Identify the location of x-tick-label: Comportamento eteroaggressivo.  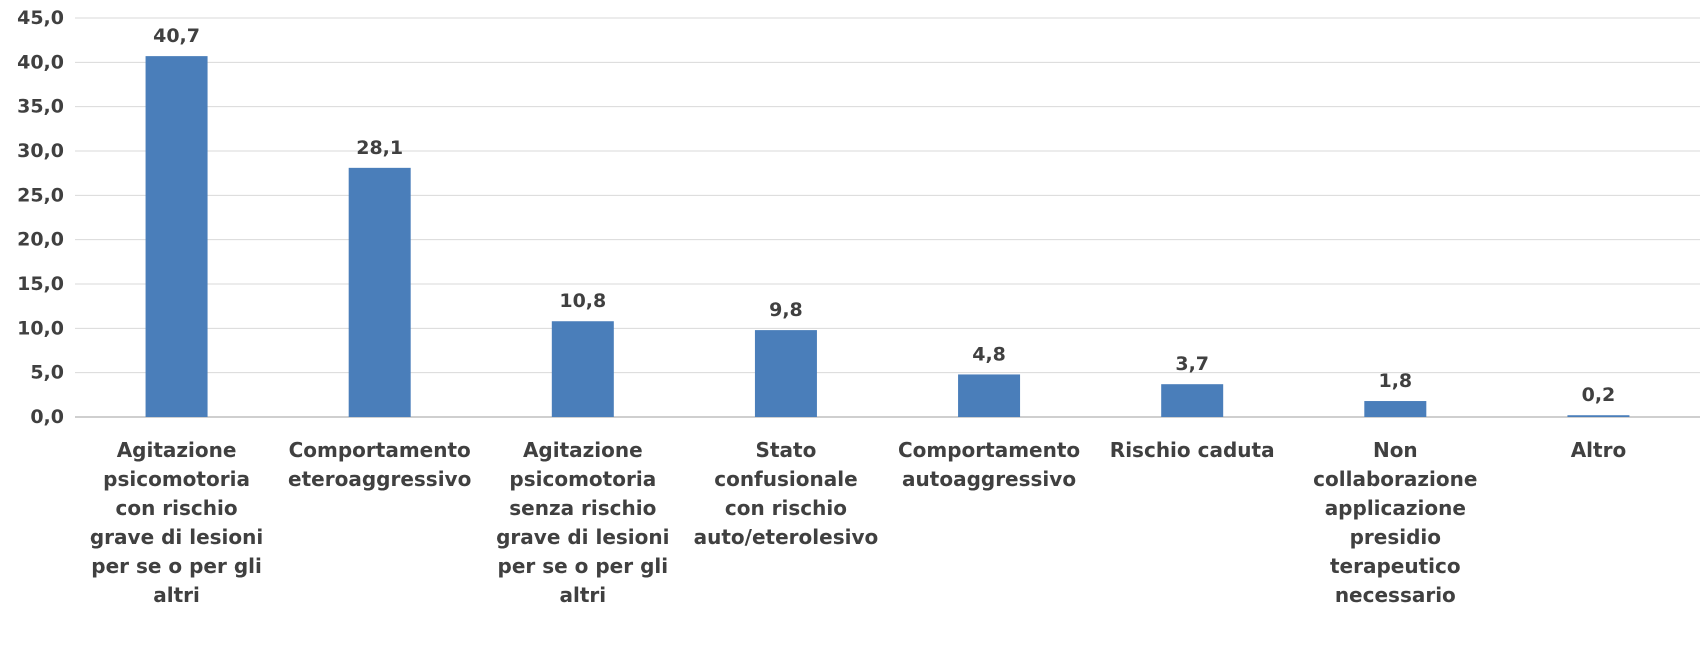
(380, 464).